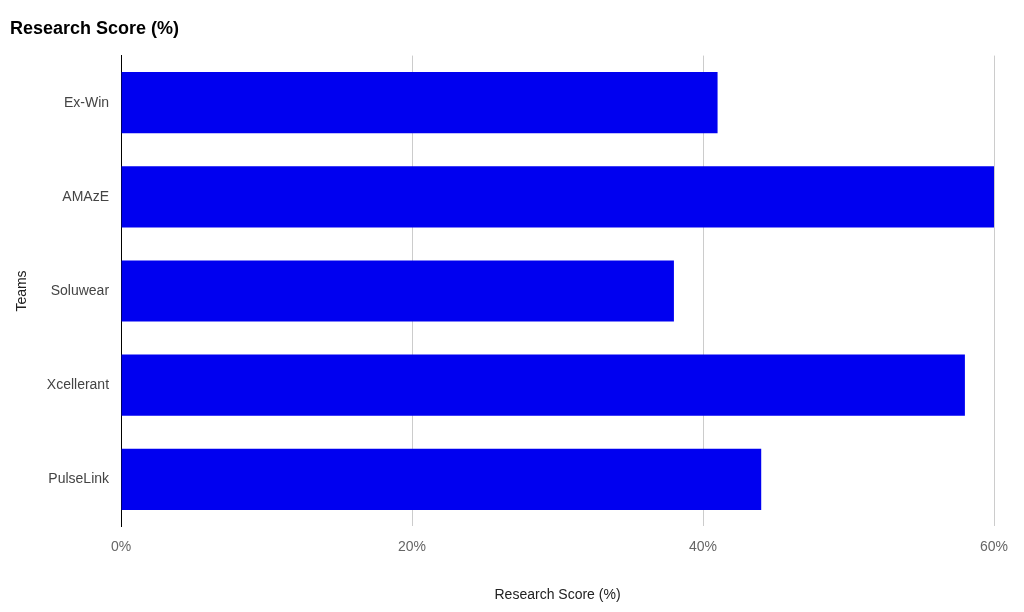 The width and height of the screenshot is (1024, 612). I want to click on x-axis-title: Research Score (%), so click(557, 594).